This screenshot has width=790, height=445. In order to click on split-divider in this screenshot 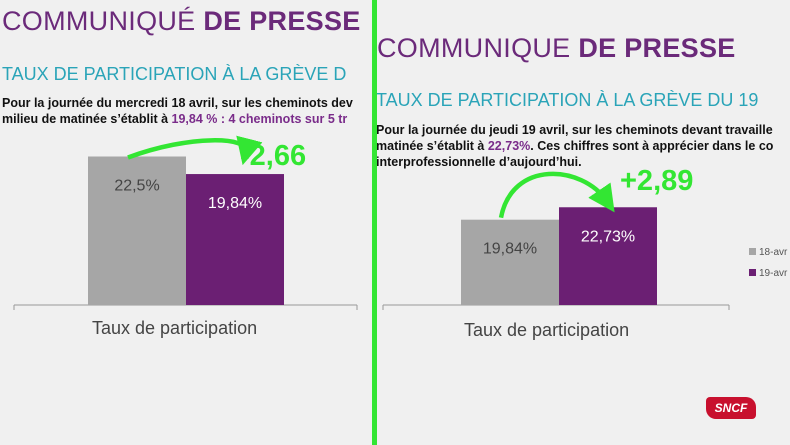, I will do `click(374, 222)`.